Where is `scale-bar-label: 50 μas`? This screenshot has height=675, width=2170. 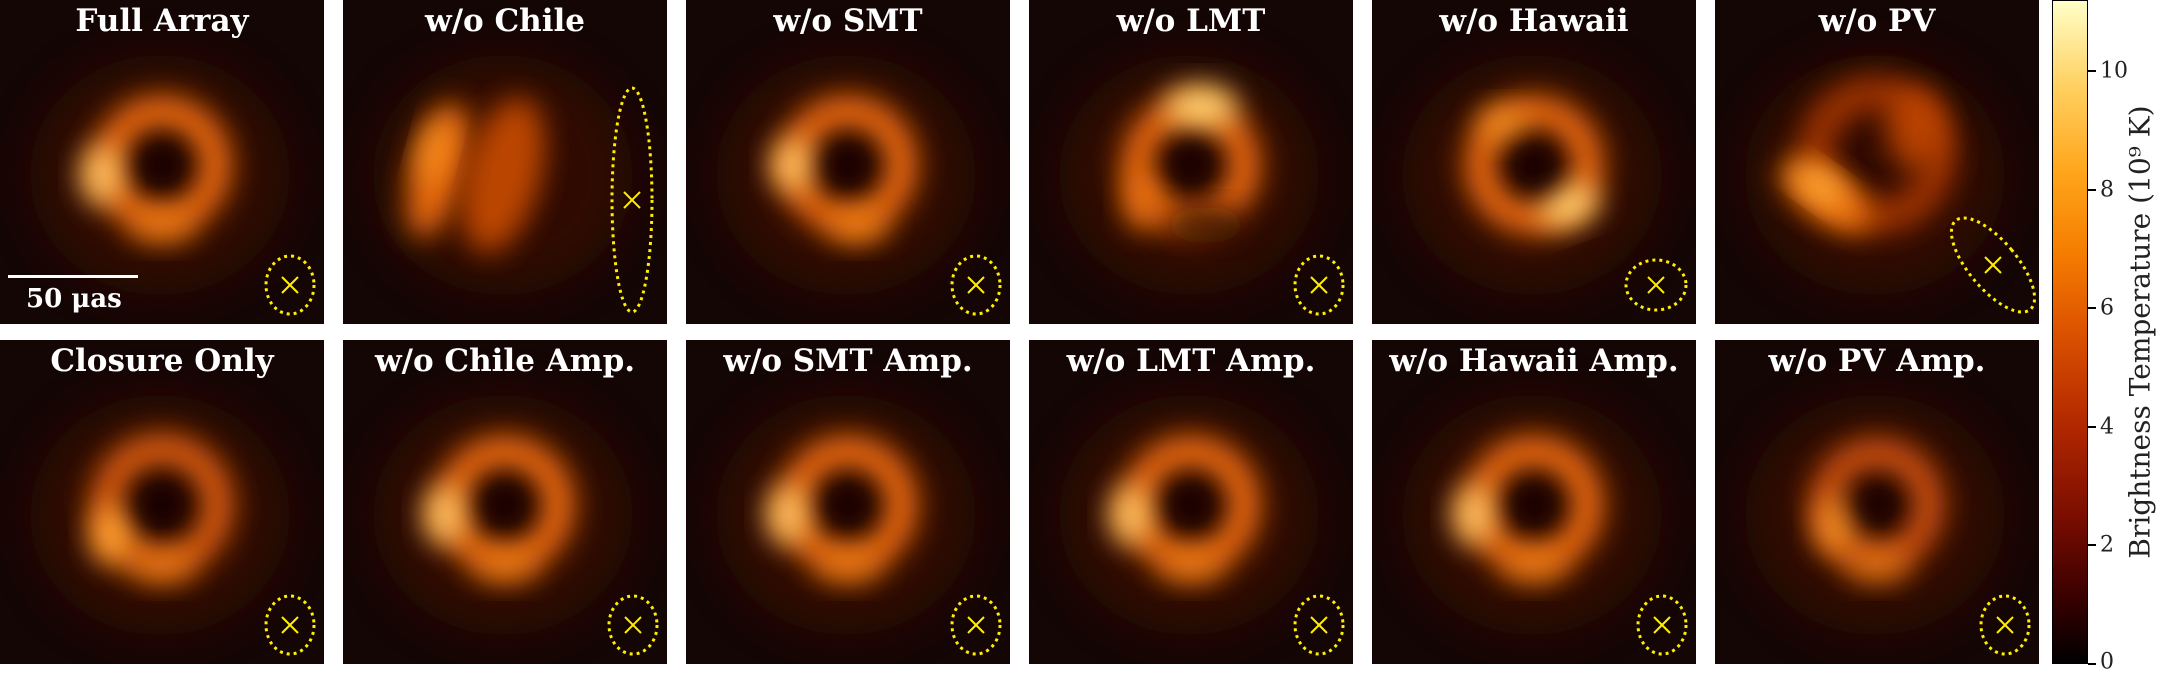
scale-bar-label: 50 μas is located at coordinates (74, 299).